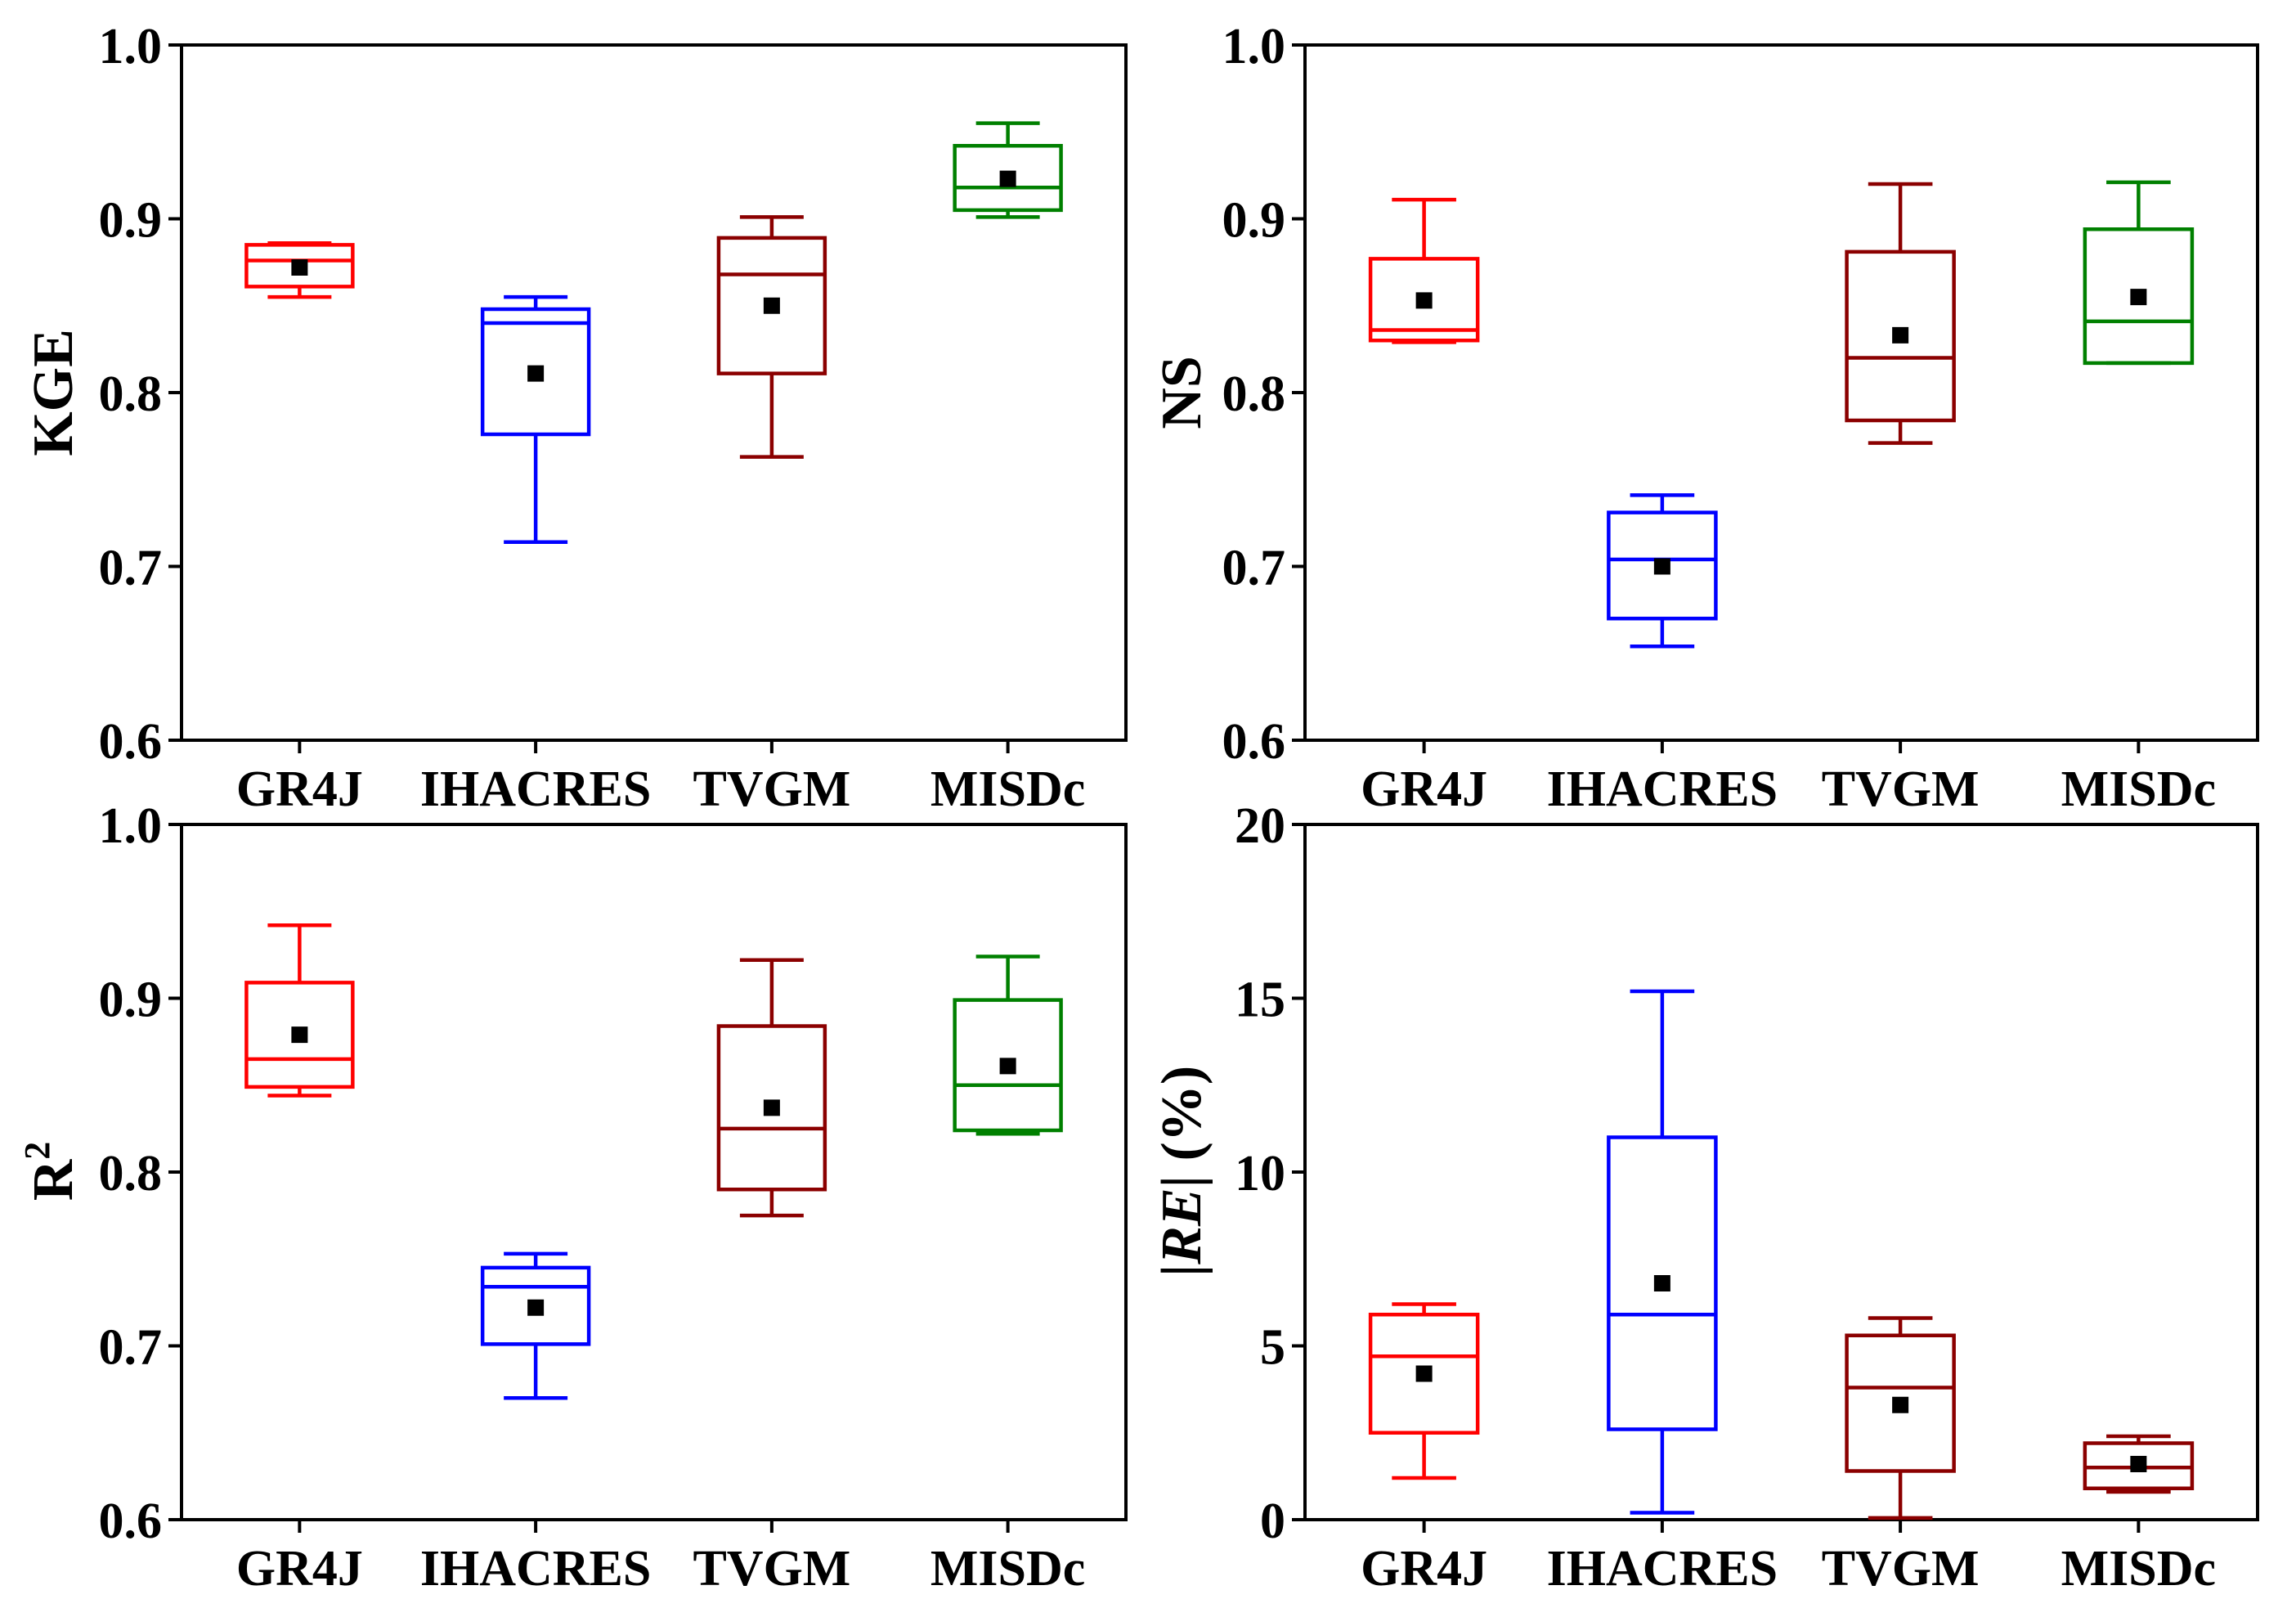 This screenshot has width=2296, height=1617. I want to click on box-r2-ihacres, so click(535, 1326).